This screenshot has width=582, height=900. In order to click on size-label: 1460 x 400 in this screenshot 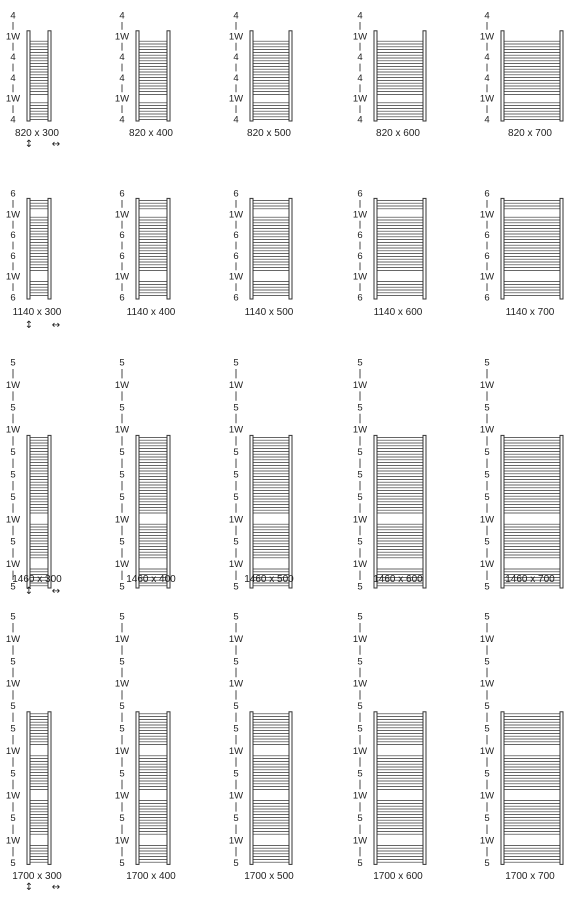, I will do `click(151, 579)`.